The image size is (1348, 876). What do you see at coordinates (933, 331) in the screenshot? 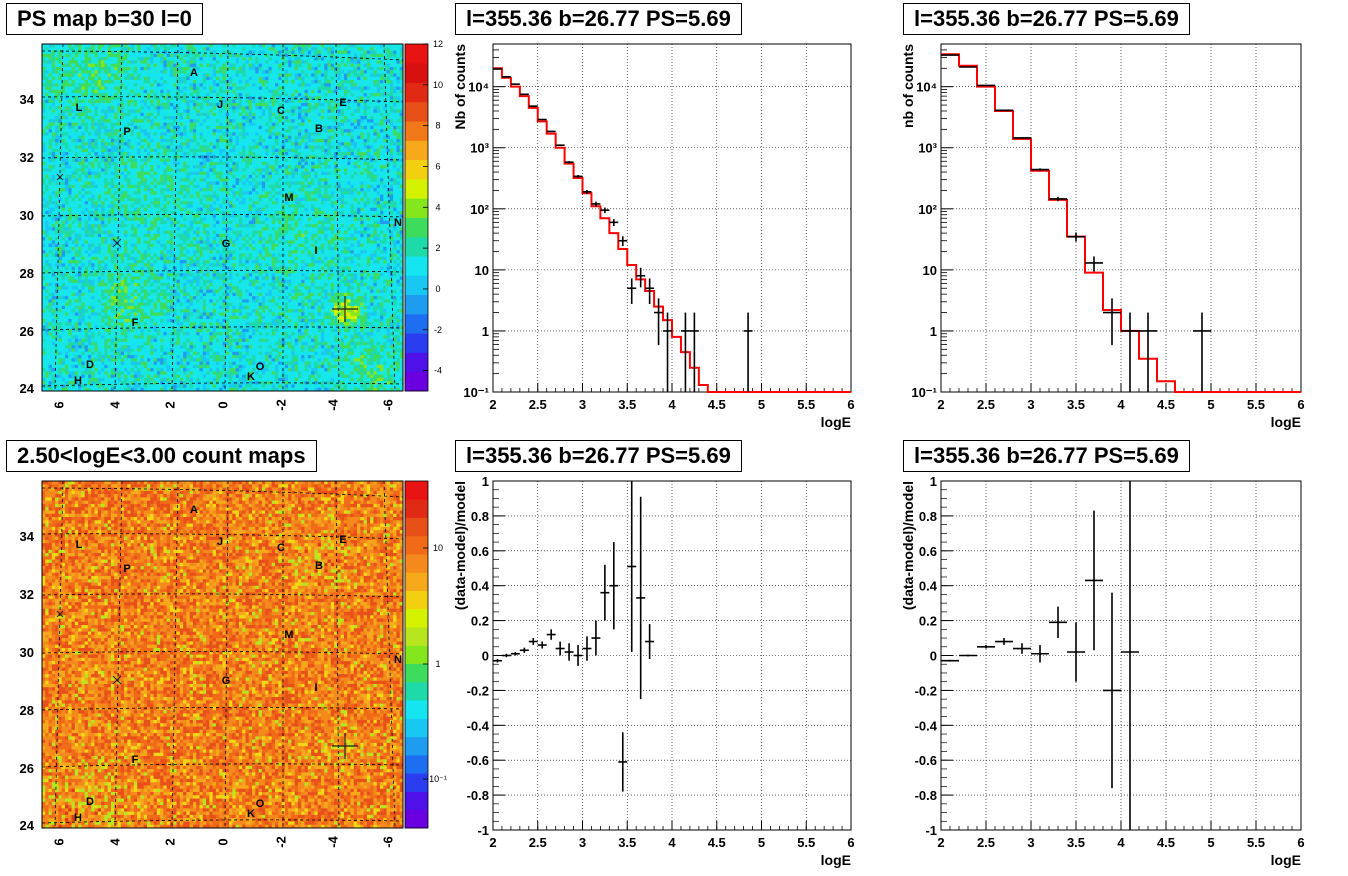
I see `spectrum2-ytick: 1` at bounding box center [933, 331].